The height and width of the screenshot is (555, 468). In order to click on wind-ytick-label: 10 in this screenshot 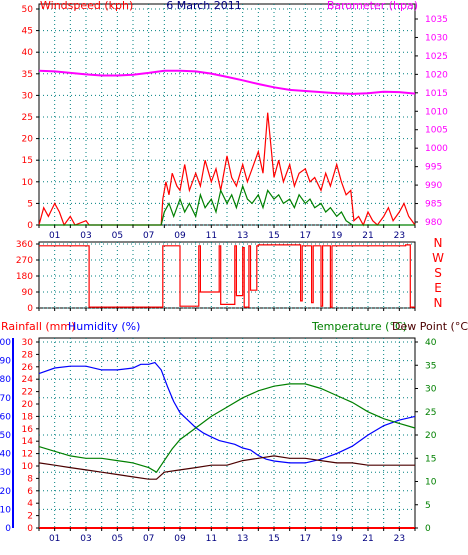, I will do `click(28, 183)`.